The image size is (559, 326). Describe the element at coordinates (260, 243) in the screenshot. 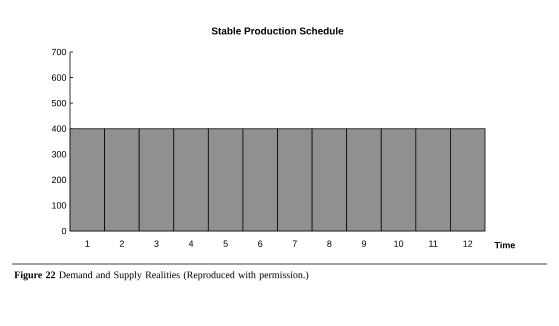

I see `x-tick-label: 6` at that location.